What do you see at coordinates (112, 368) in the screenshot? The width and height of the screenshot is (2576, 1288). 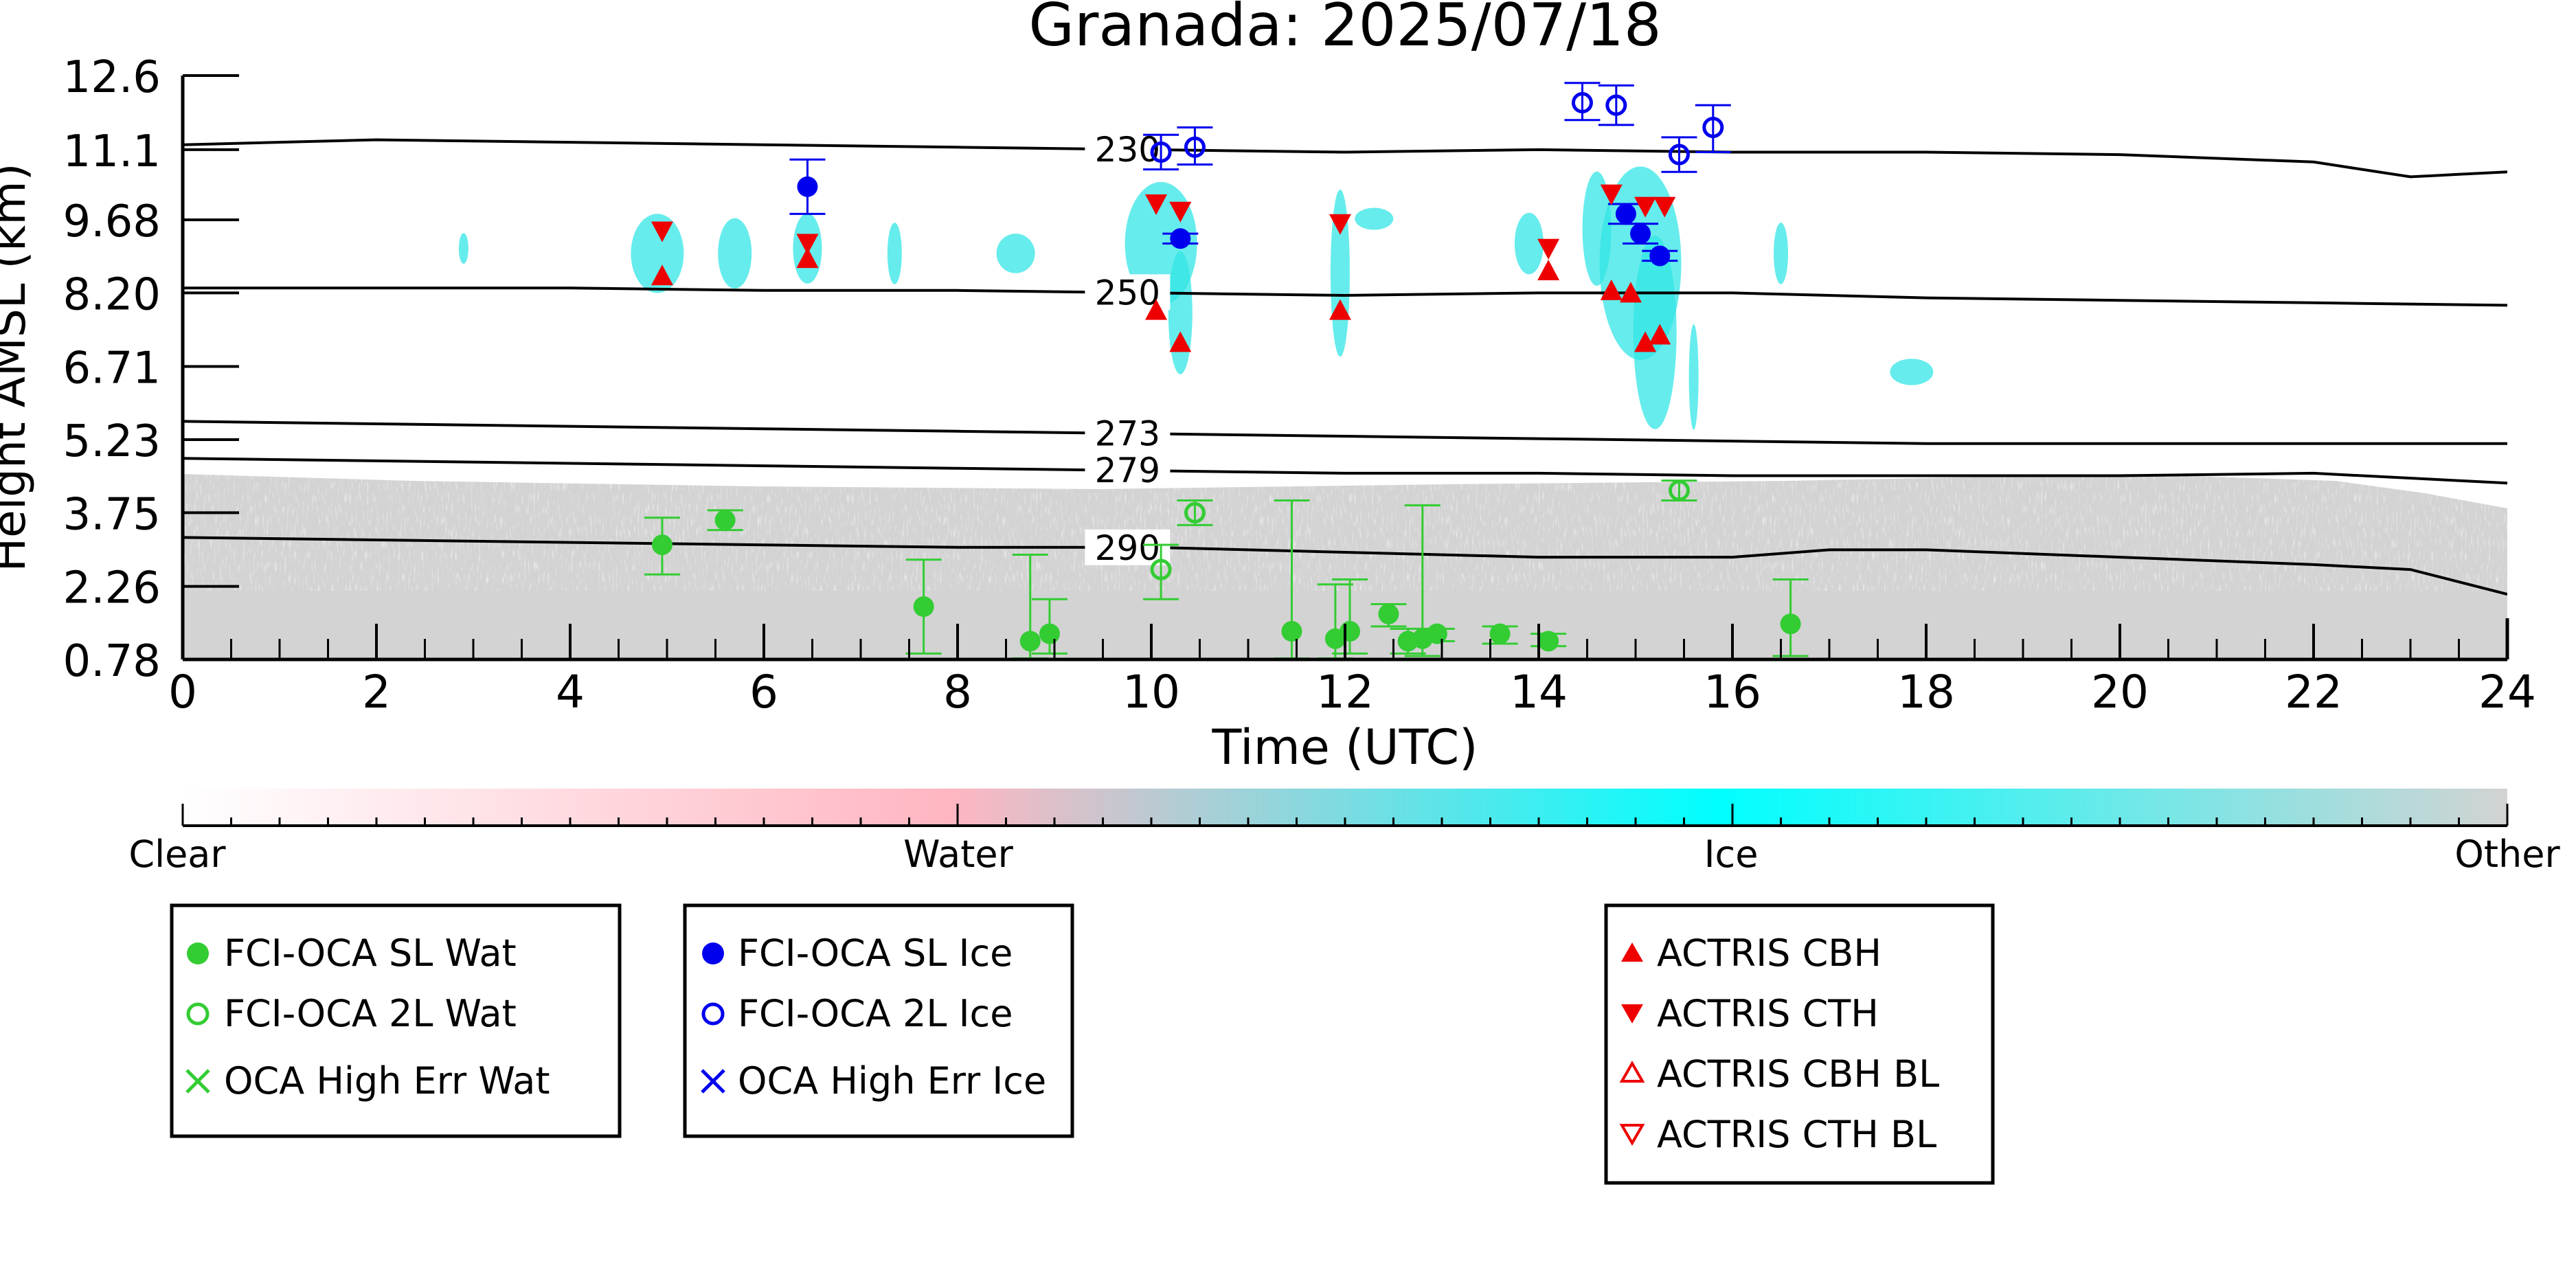 I see `y-tick-label: 6.71` at bounding box center [112, 368].